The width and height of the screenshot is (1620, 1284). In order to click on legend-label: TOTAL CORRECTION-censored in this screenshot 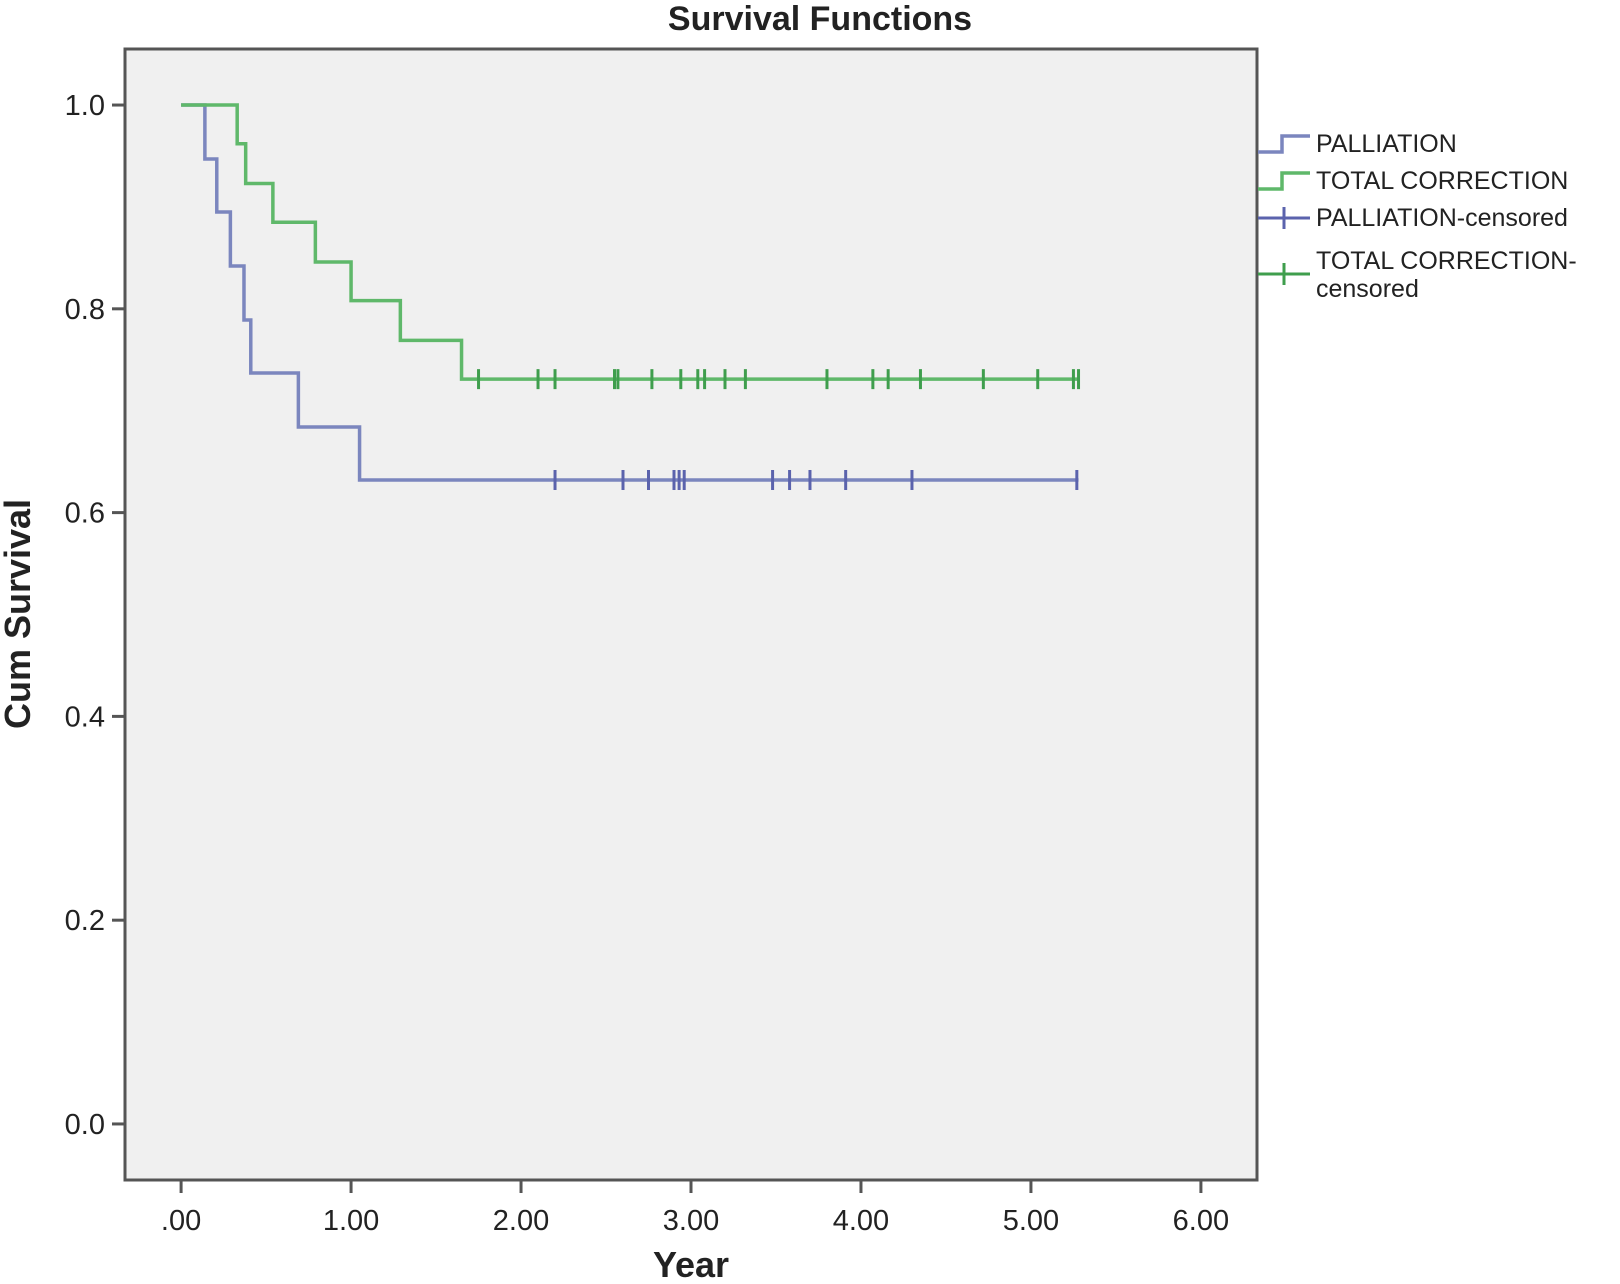, I will do `click(1446, 275)`.